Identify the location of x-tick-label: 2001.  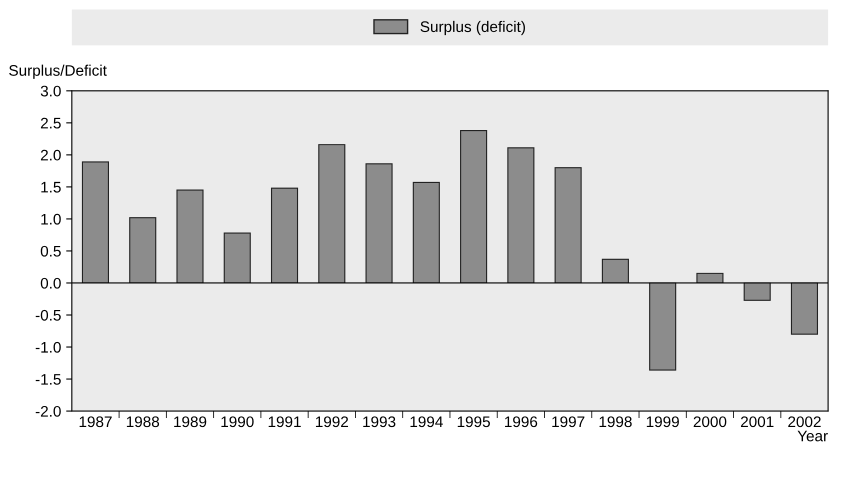
(757, 422).